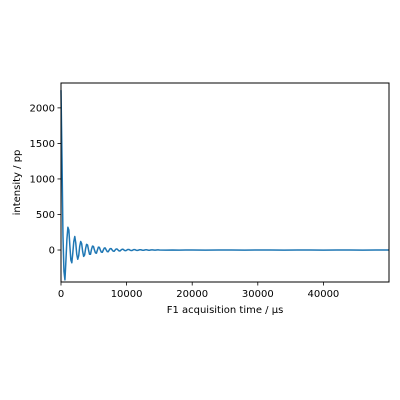 The image size is (400, 400). What do you see at coordinates (45, 215) in the screenshot?
I see `y-tick-label: 500` at bounding box center [45, 215].